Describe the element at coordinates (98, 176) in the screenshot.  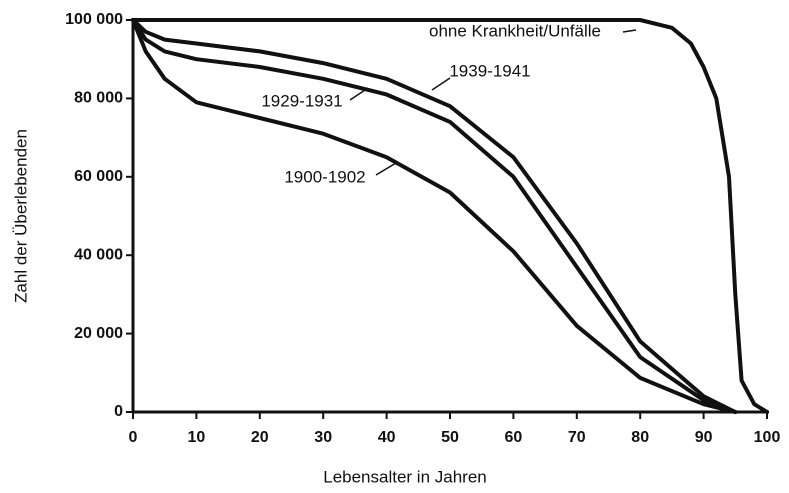
I see `y-tick-label: 60 000` at that location.